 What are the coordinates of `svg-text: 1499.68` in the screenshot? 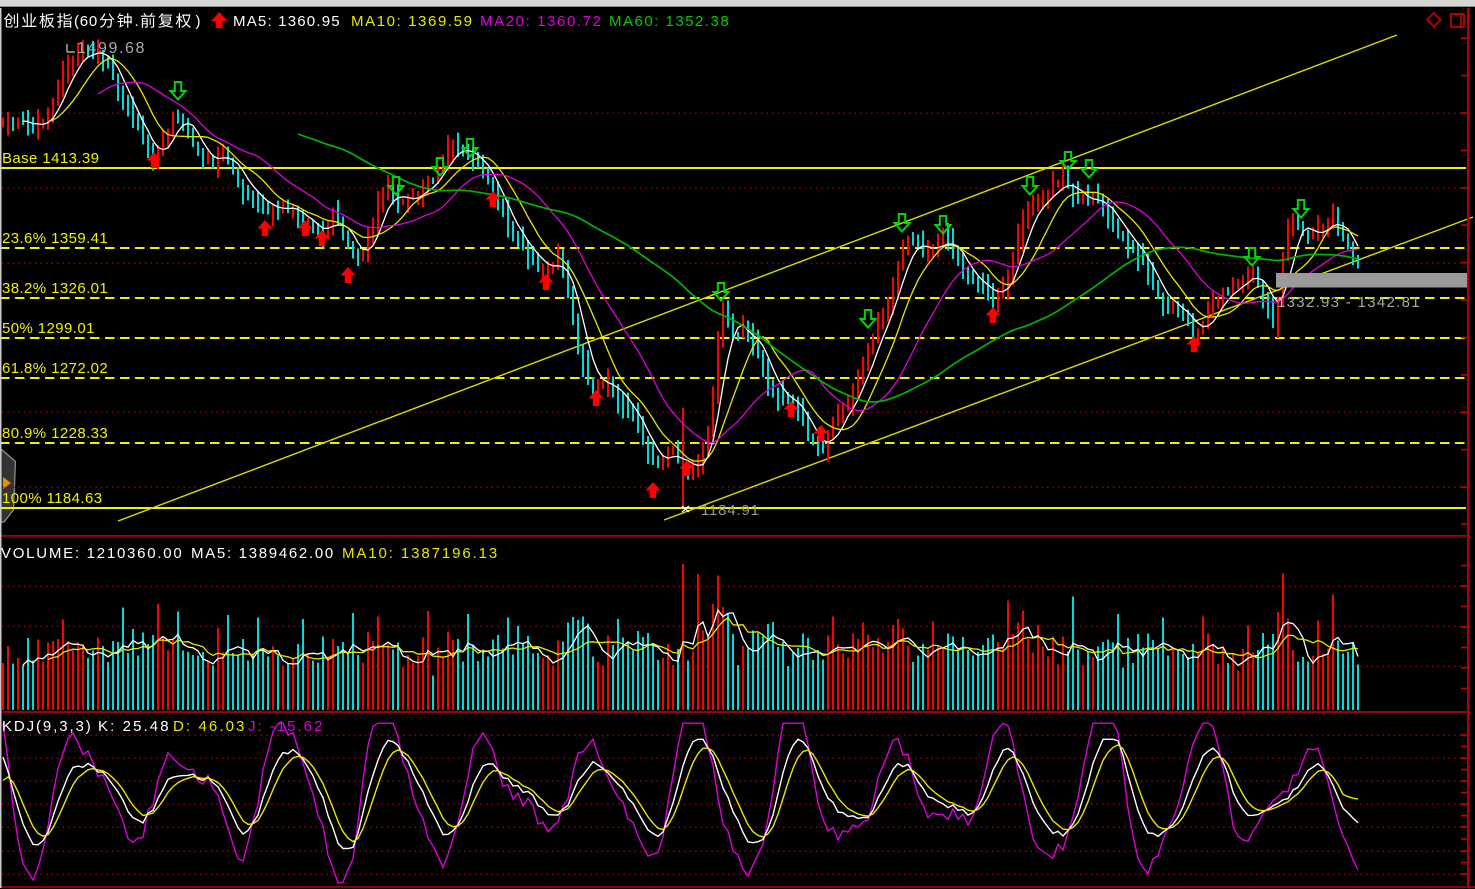 It's located at (111, 48).